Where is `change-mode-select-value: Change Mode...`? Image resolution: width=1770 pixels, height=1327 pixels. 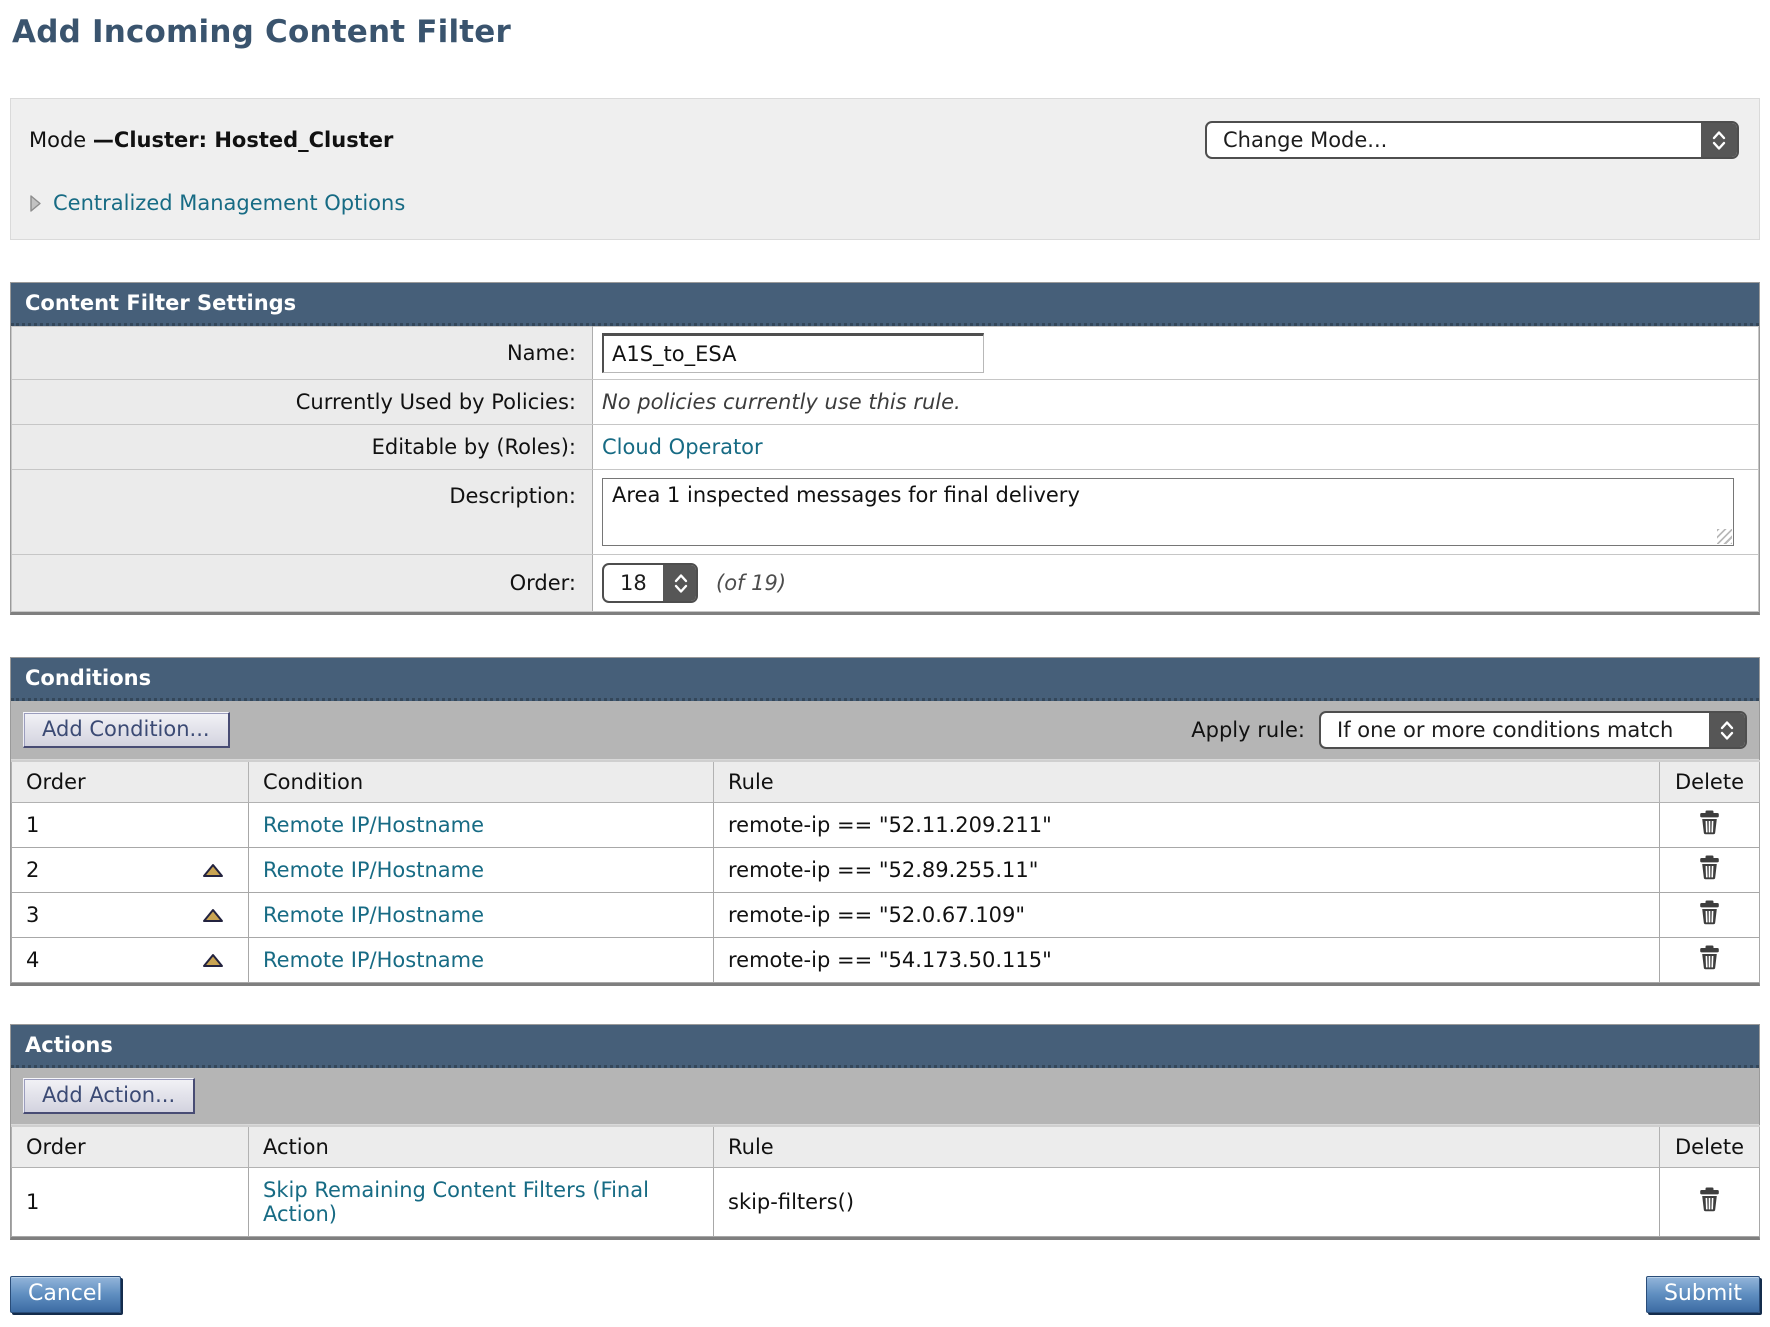 change-mode-select-value: Change Mode... is located at coordinates (1305, 140).